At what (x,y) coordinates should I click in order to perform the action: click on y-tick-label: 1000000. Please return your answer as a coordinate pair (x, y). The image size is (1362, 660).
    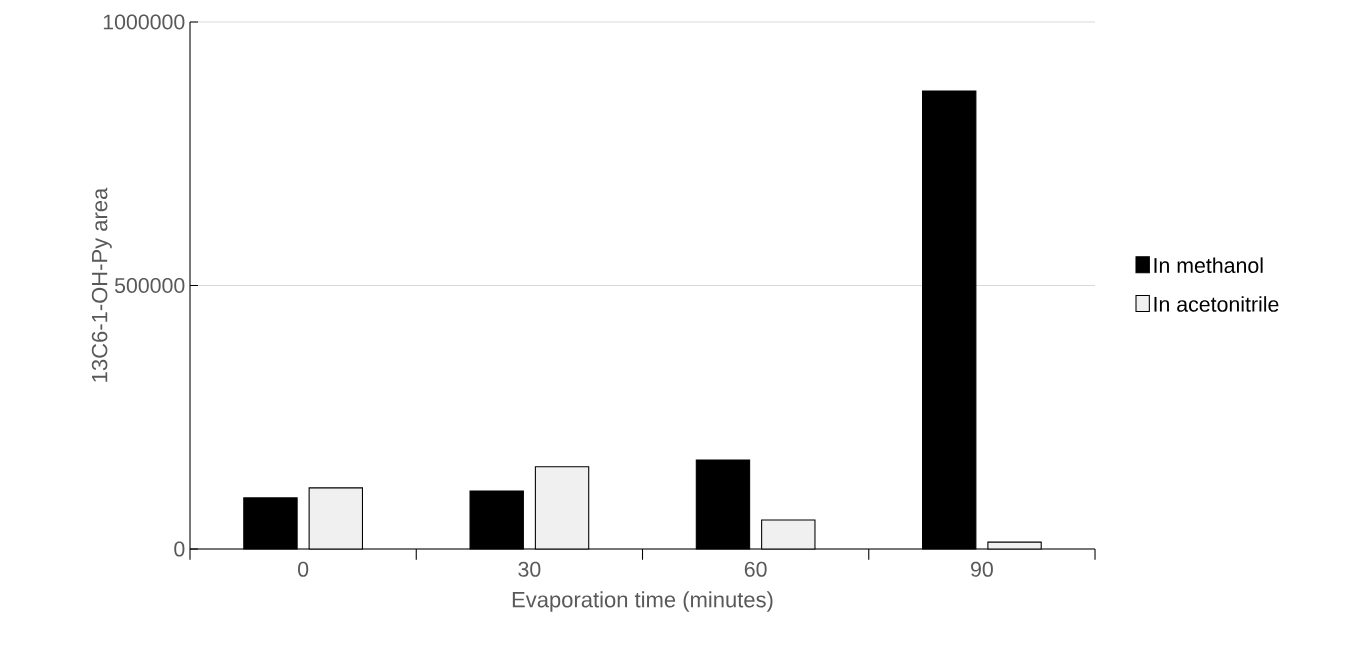
    Looking at the image, I should click on (144, 22).